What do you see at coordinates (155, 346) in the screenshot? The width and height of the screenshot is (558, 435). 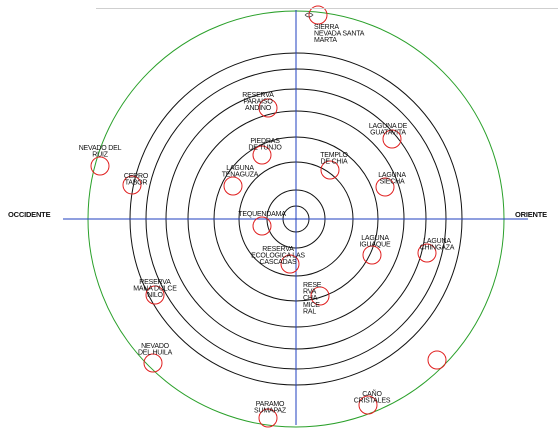 I see `label-line: NEVADO` at bounding box center [155, 346].